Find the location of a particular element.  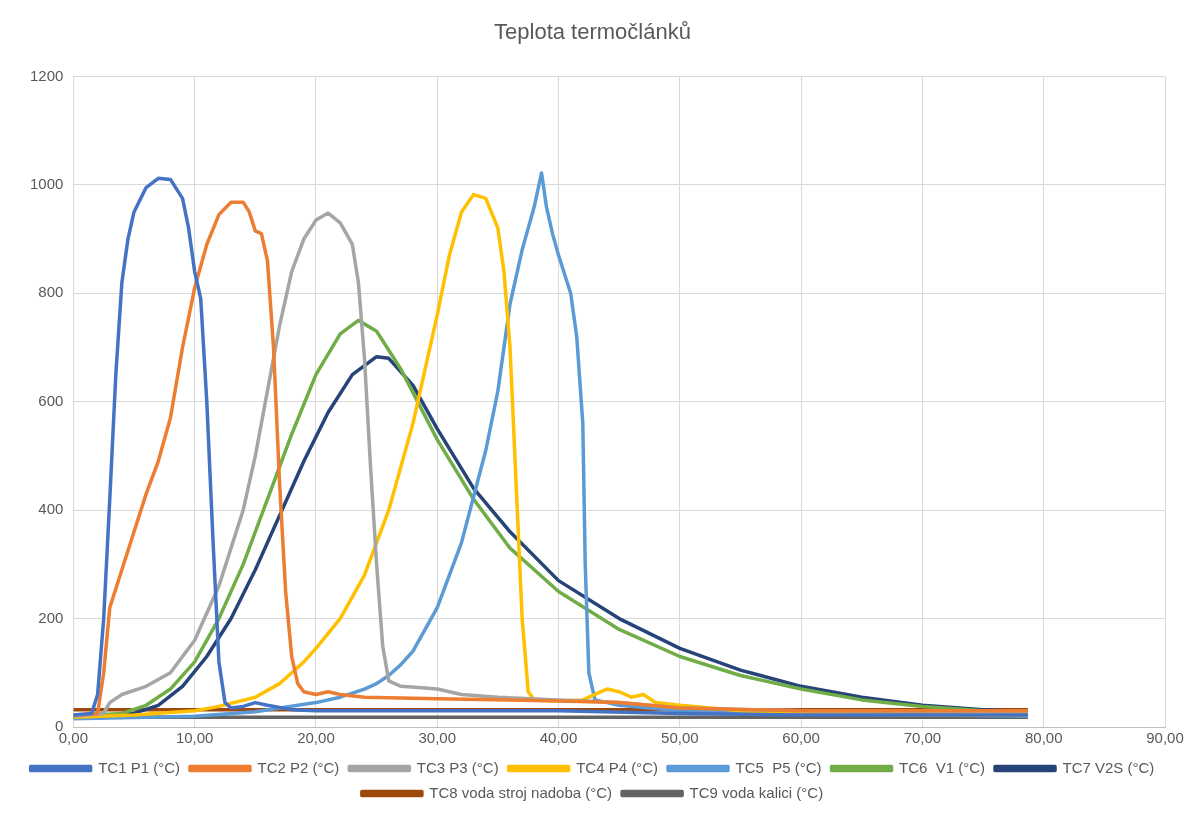

x-tick-label: 90,00 is located at coordinates (1165, 738).